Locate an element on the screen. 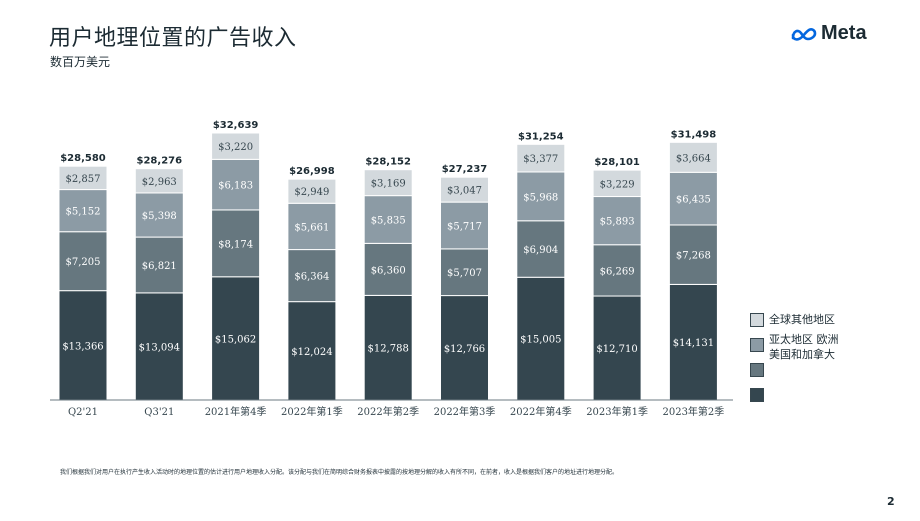 Image resolution: width=920 pixels, height=521 pixels. segment-value-label: $3,229 is located at coordinates (617, 184).